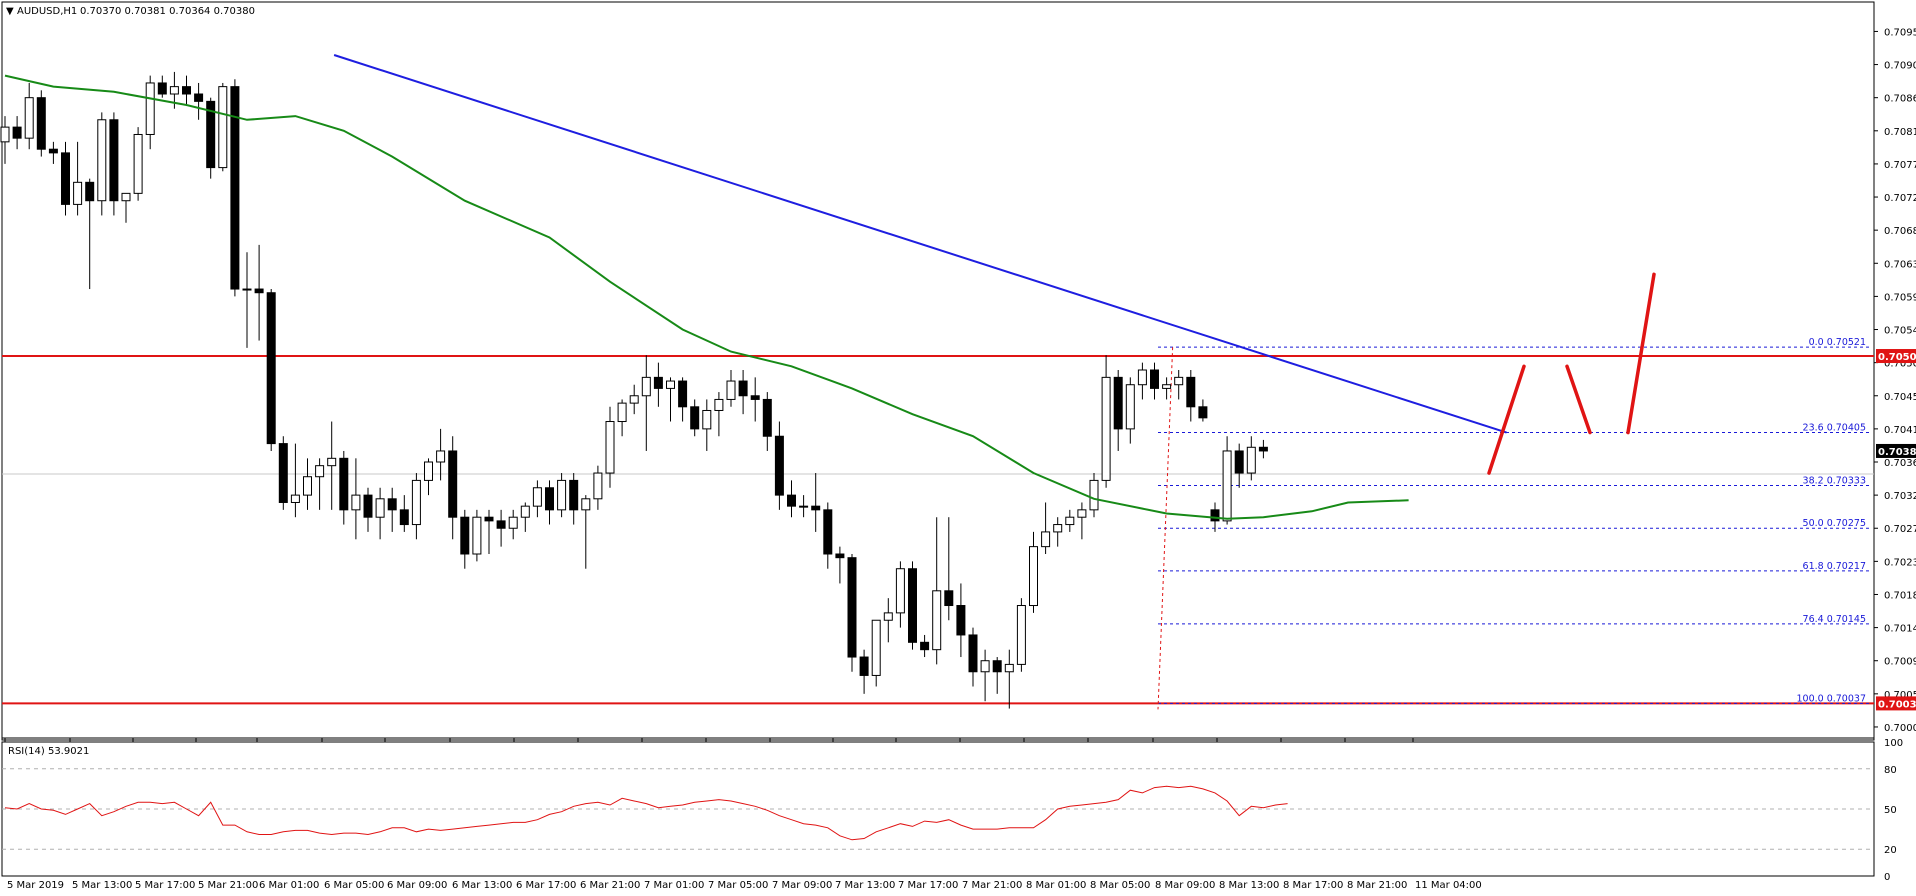 The height and width of the screenshot is (896, 1916). Describe the element at coordinates (1896, 450) in the screenshot. I see `current-price-tag-bg` at that location.